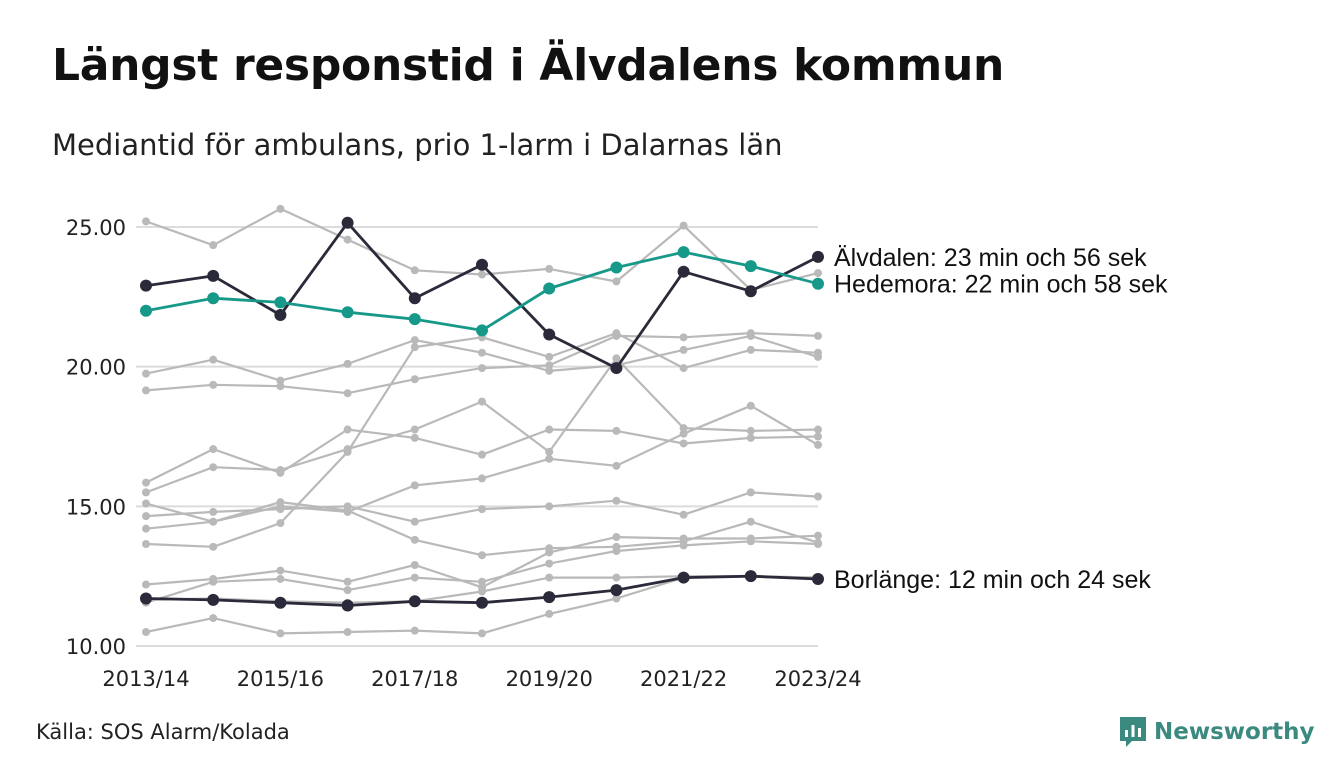 The width and height of the screenshot is (1340, 780). What do you see at coordinates (163, 732) in the screenshot?
I see `source-note: Källa: SOS Alarm/Kolada` at bounding box center [163, 732].